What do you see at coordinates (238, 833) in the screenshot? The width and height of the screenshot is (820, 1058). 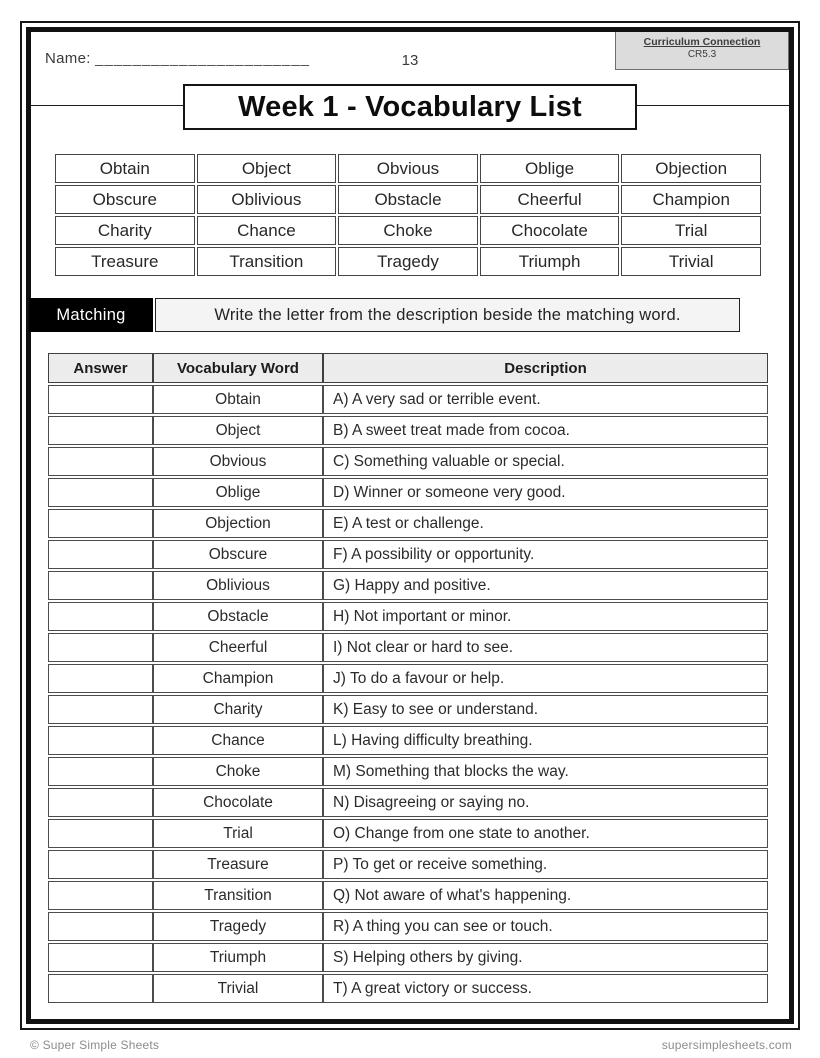 I see `vocabulary-word-cell: Trial` at bounding box center [238, 833].